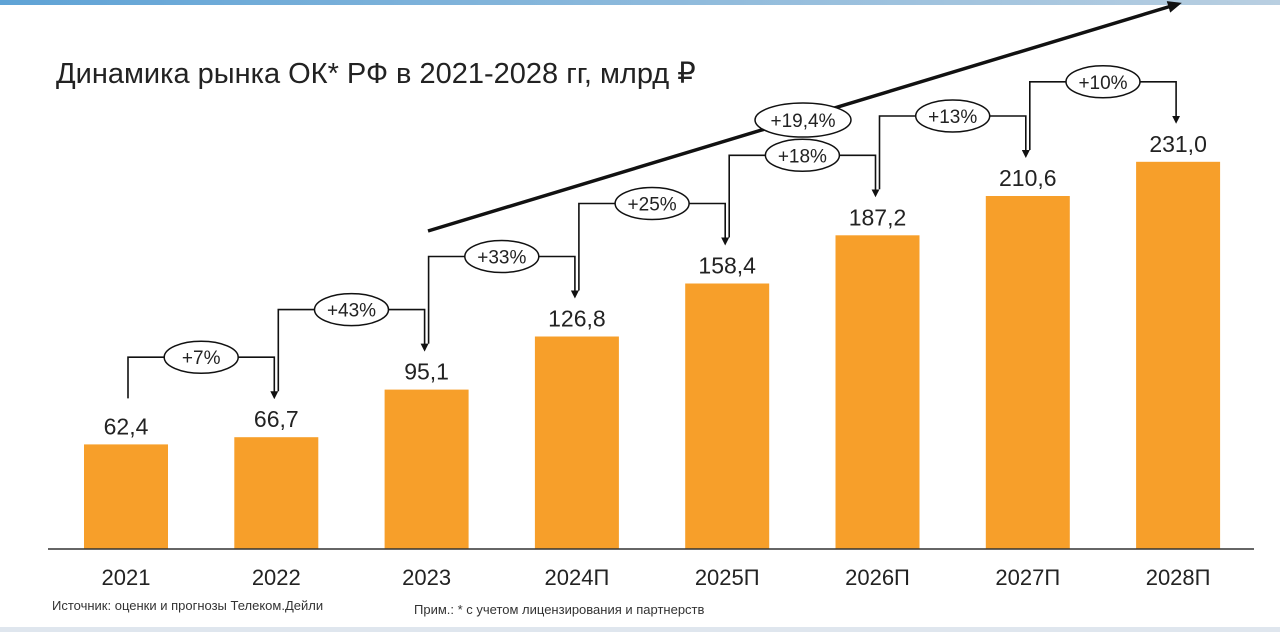 This screenshot has width=1280, height=632. I want to click on value-label: 126,8, so click(577, 319).